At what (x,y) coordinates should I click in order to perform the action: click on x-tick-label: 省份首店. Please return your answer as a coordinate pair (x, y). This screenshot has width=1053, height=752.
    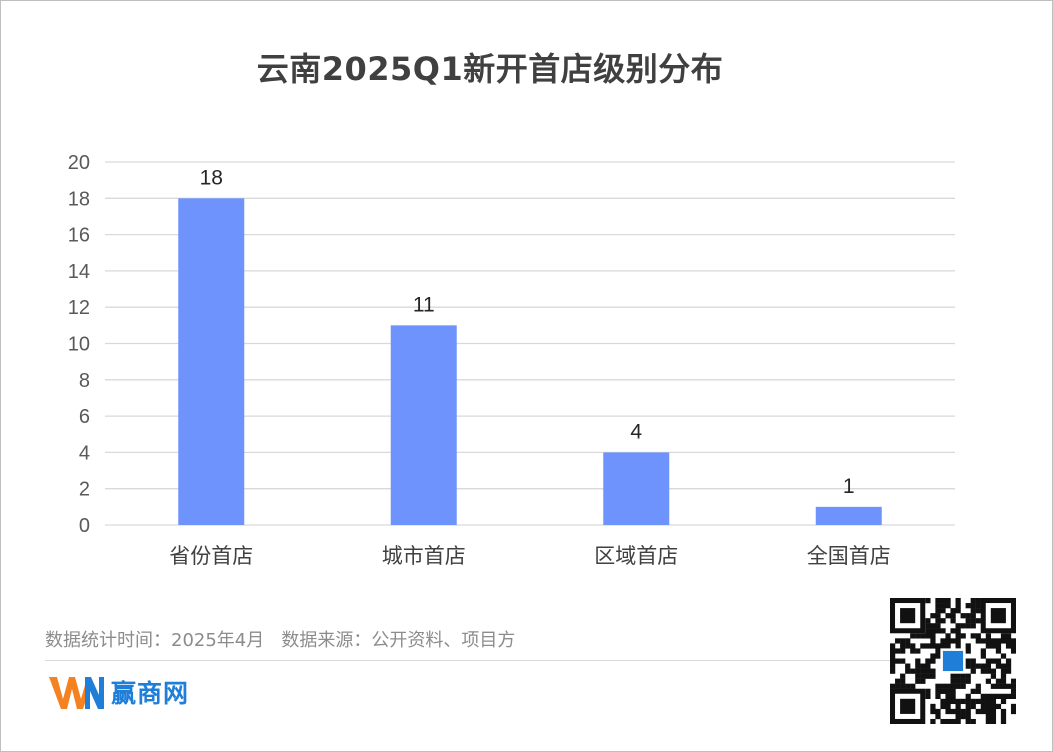
    Looking at the image, I should click on (211, 556).